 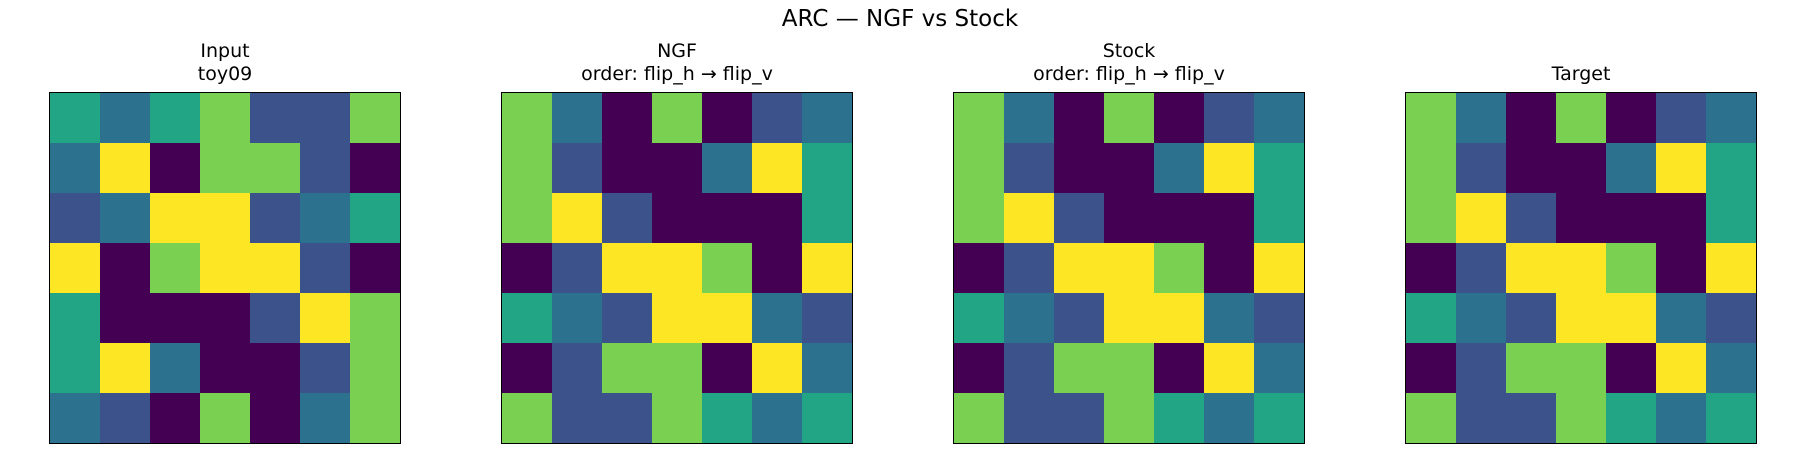 What do you see at coordinates (225, 74) in the screenshot?
I see `panel-title-line-2: toy09` at bounding box center [225, 74].